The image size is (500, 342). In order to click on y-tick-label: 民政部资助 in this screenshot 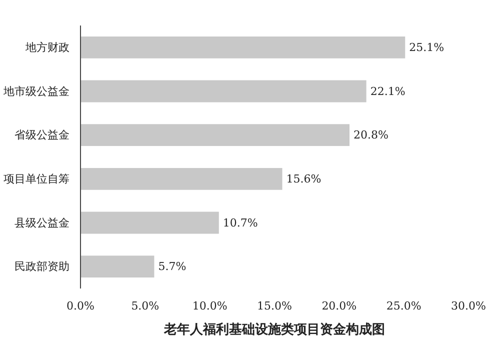, I will do `click(42, 267)`.